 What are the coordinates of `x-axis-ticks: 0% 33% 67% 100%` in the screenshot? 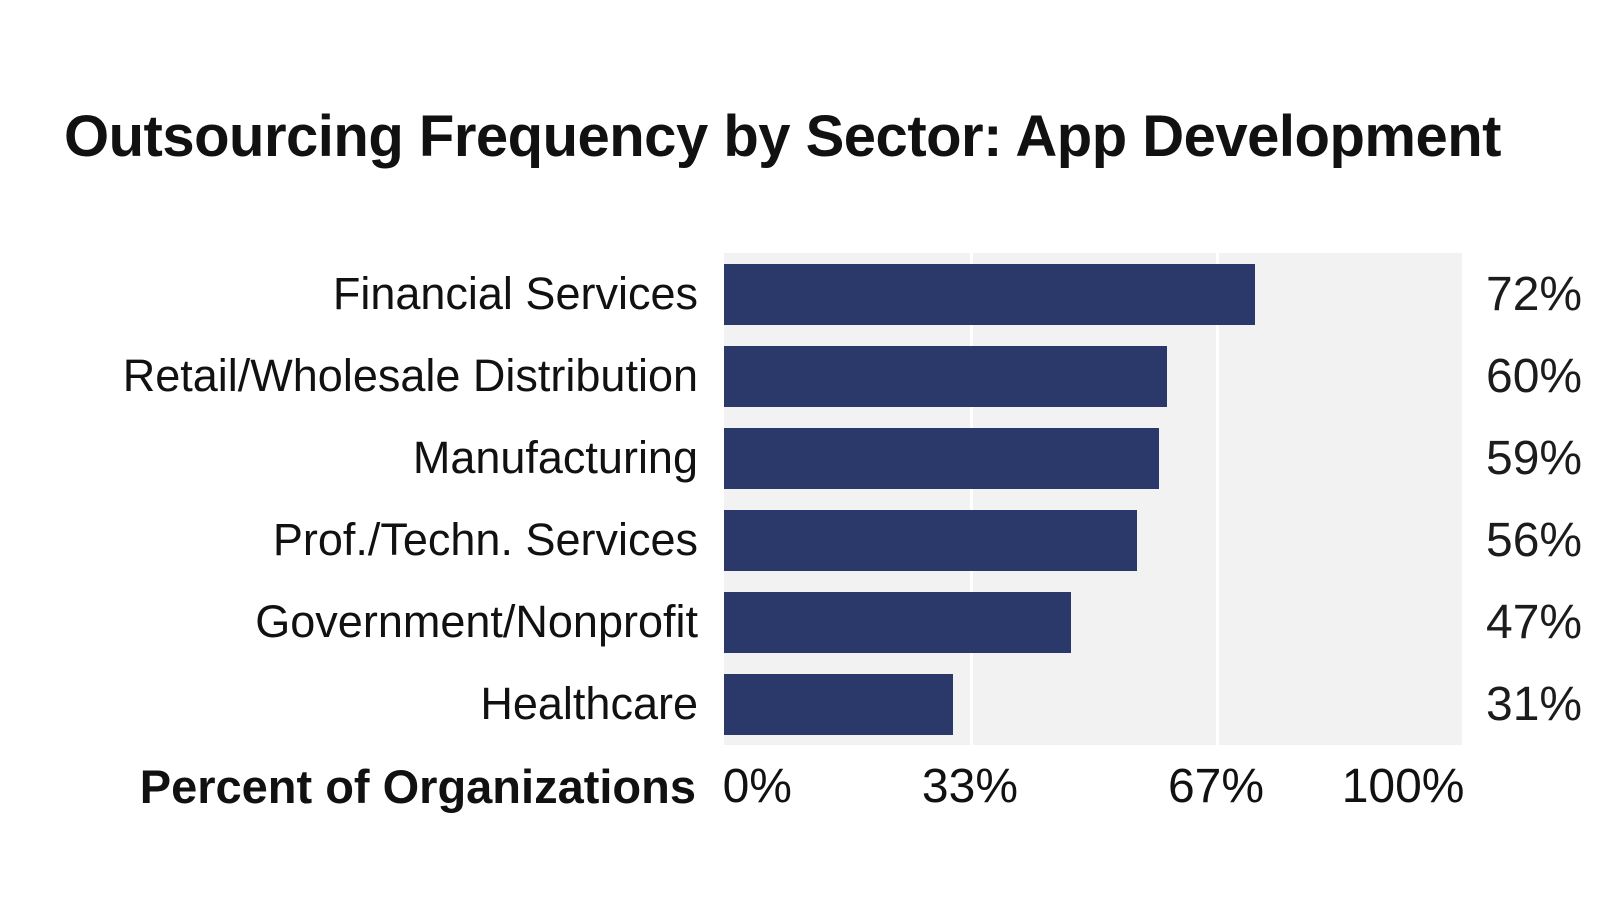 It's located at (1093, 789).